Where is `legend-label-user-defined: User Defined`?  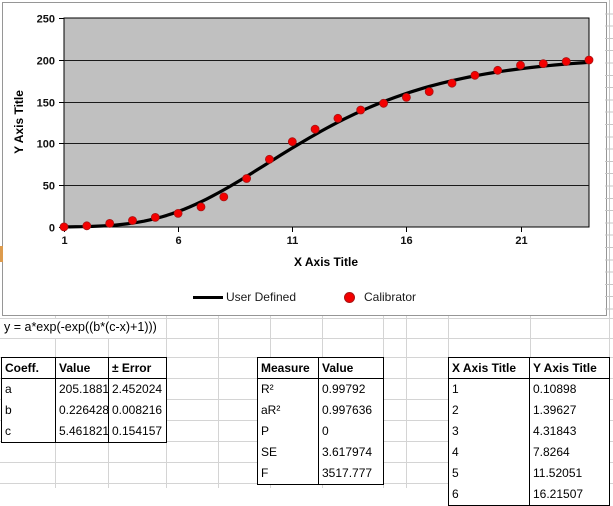 legend-label-user-defined: User Defined is located at coordinates (260, 297).